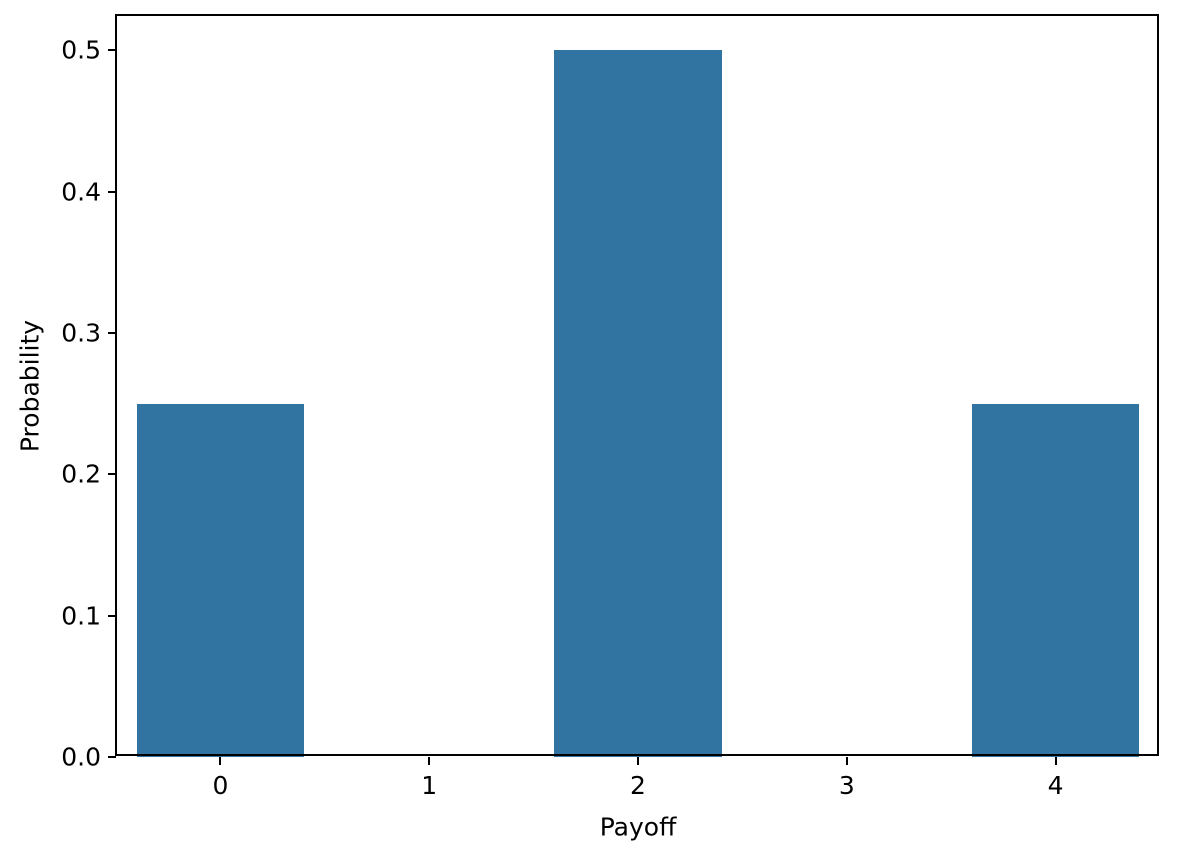 The height and width of the screenshot is (858, 1177). What do you see at coordinates (81, 616) in the screenshot?
I see `y-tick-label-0.1: 0.1` at bounding box center [81, 616].